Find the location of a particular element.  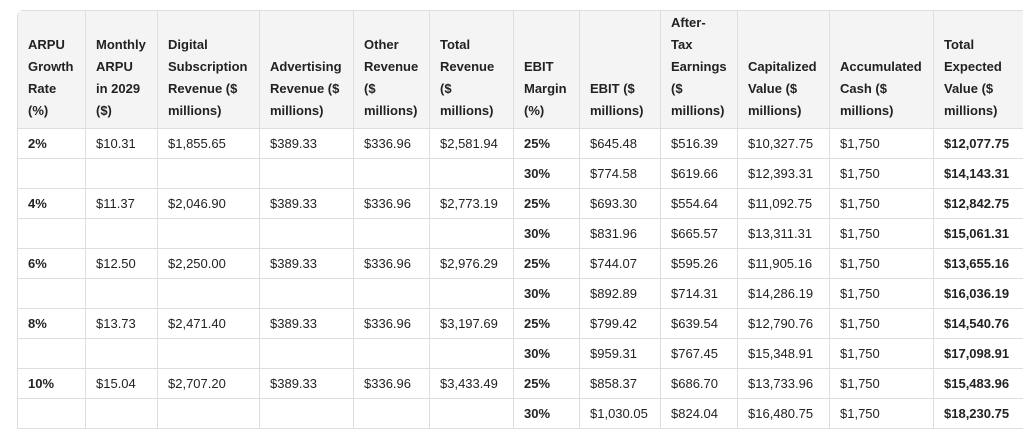

table-cell: $15,348.91 is located at coordinates (783, 353).